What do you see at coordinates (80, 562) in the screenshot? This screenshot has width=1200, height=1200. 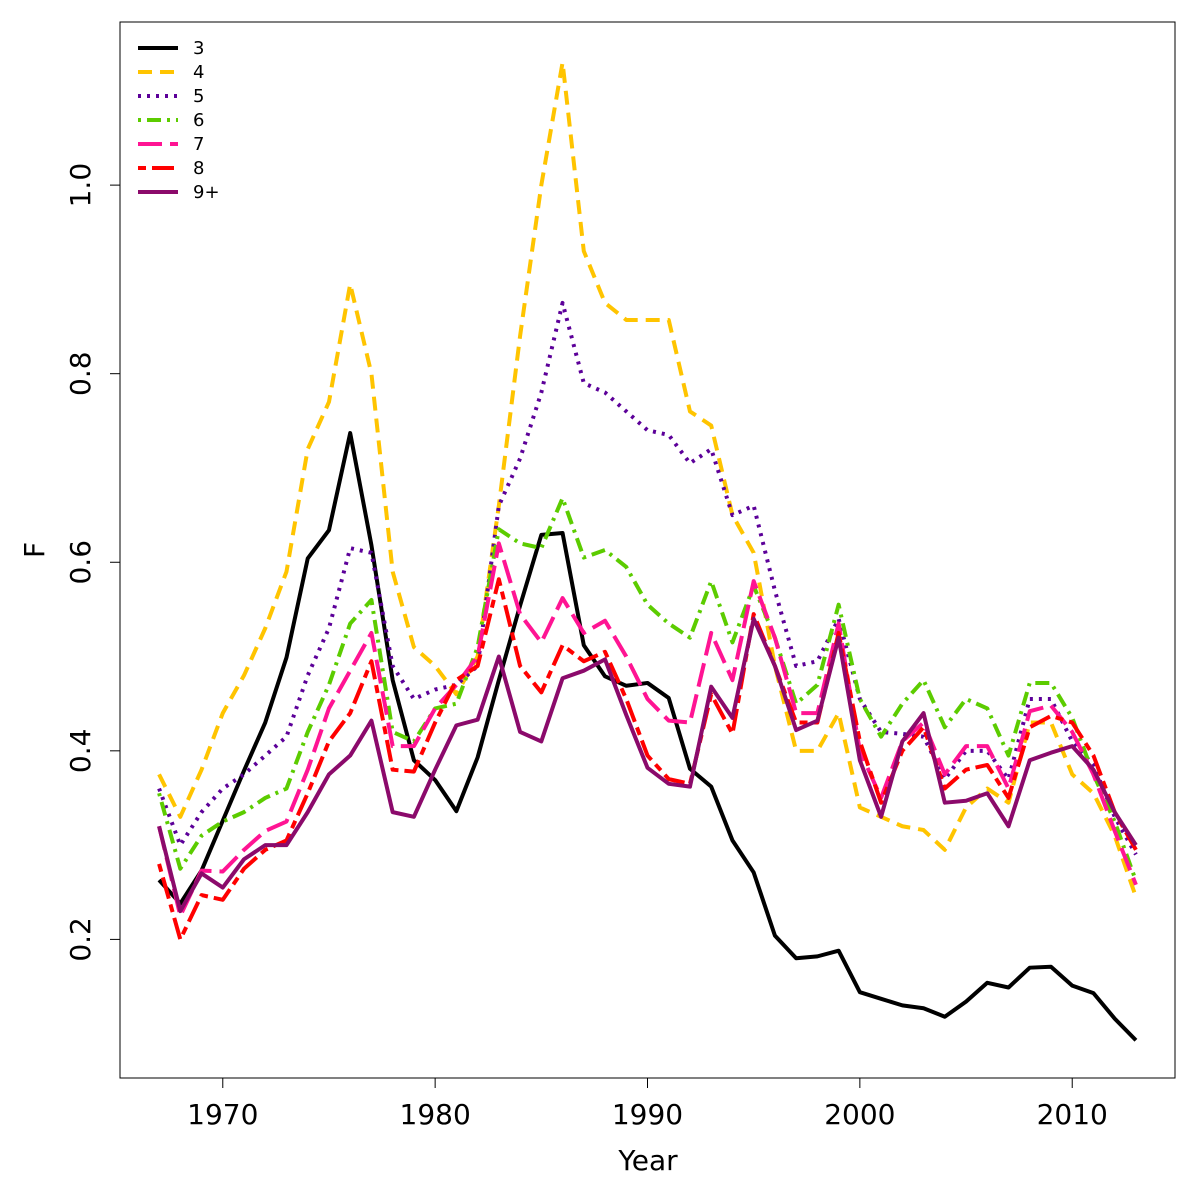 I see `y-tick-label: 0.6` at bounding box center [80, 562].